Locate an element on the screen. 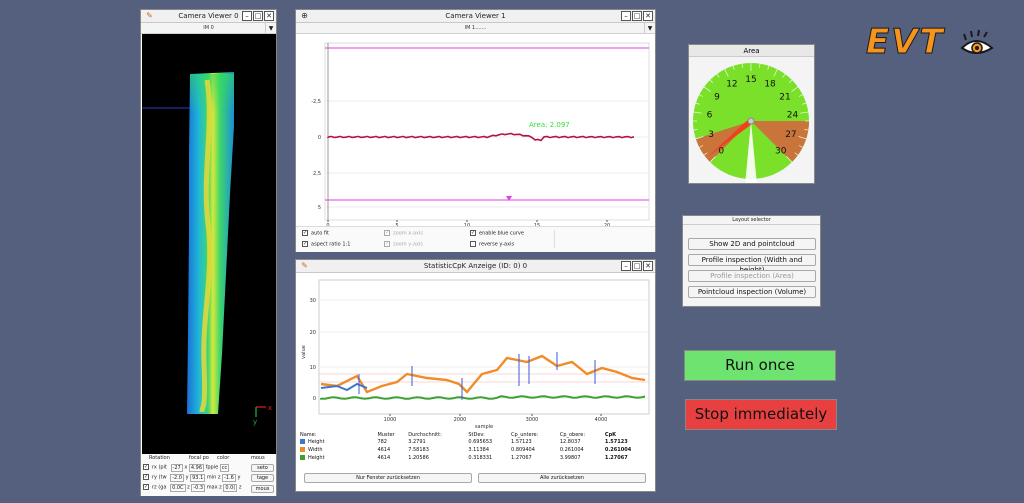  reset-all-button: Alle zurücksetzen is located at coordinates (562, 478).